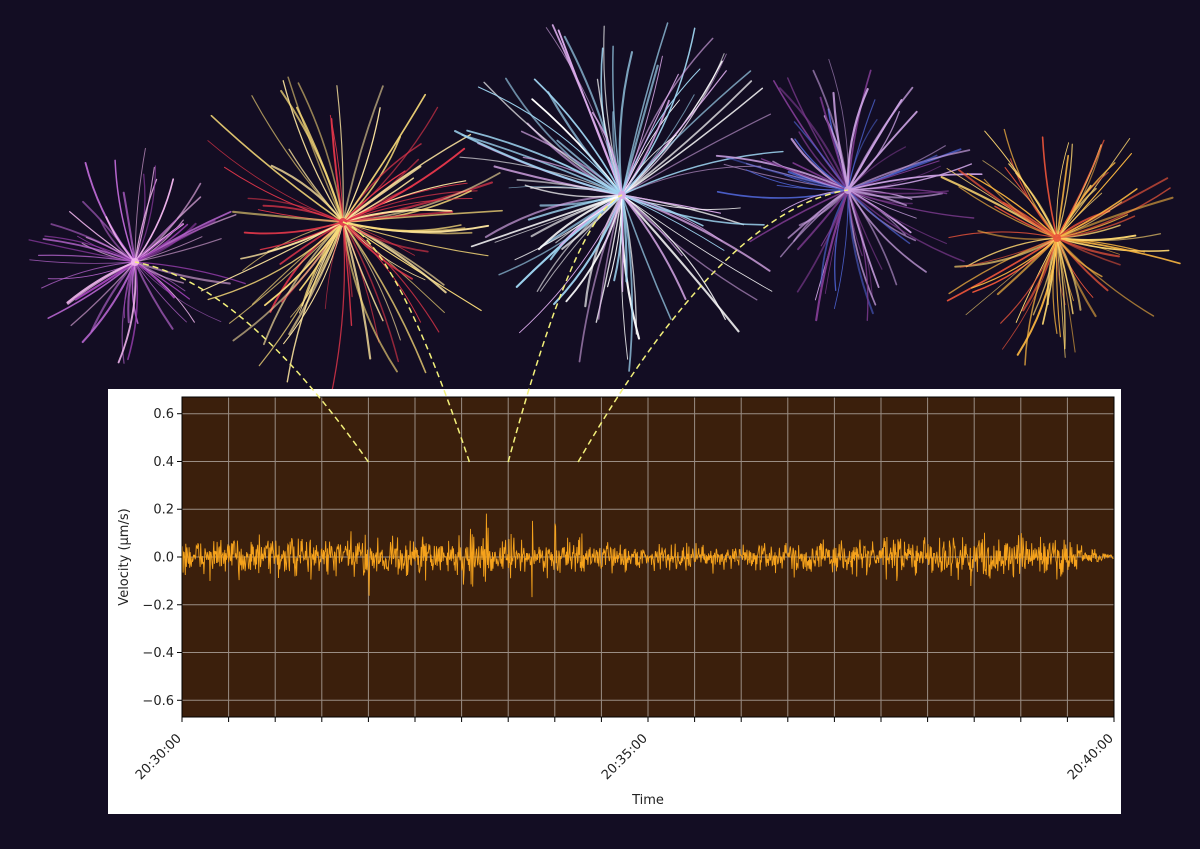 Image resolution: width=1200 pixels, height=849 pixels. Describe the element at coordinates (158, 701) in the screenshot. I see `y-tick-label: −0.6` at that location.